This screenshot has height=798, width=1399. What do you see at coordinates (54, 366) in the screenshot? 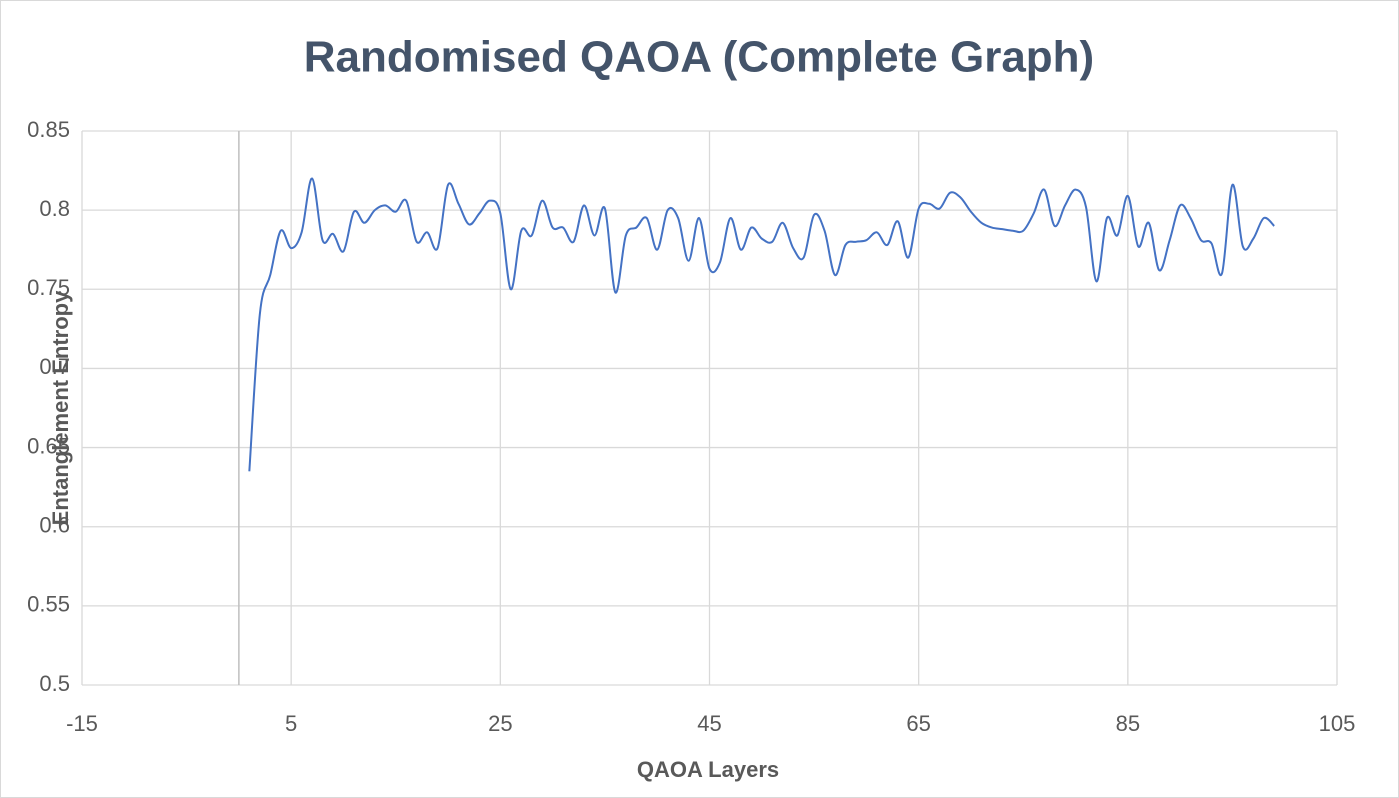
I see `y-tick-label: 0.7` at bounding box center [54, 366].